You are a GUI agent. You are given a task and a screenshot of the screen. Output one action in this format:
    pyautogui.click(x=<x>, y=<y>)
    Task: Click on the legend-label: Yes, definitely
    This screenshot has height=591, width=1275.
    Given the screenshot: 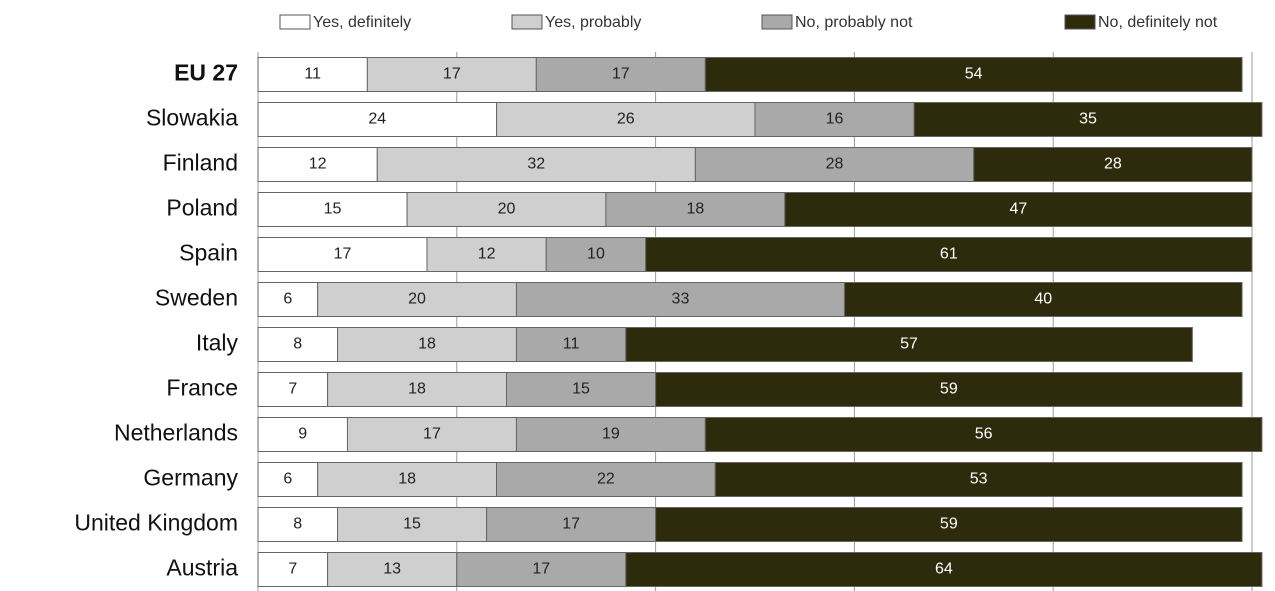 What is the action you would take?
    pyautogui.click(x=362, y=22)
    